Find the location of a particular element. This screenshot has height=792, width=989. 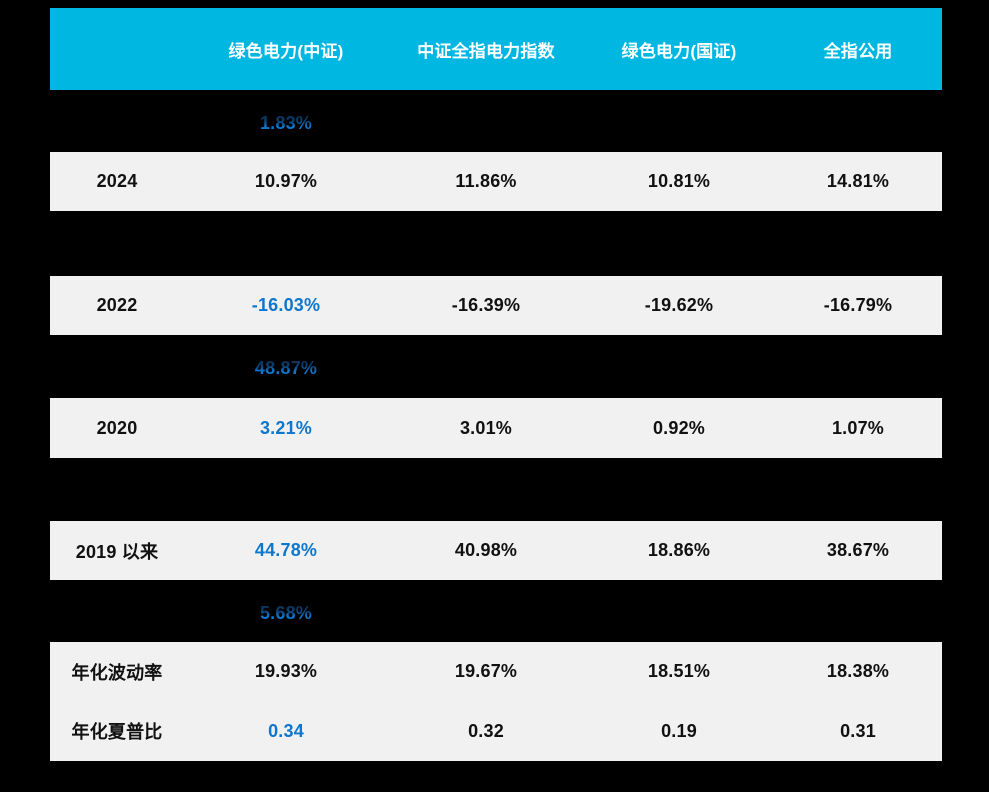

column-header-all-utilities: 全指公用 is located at coordinates (858, 51).